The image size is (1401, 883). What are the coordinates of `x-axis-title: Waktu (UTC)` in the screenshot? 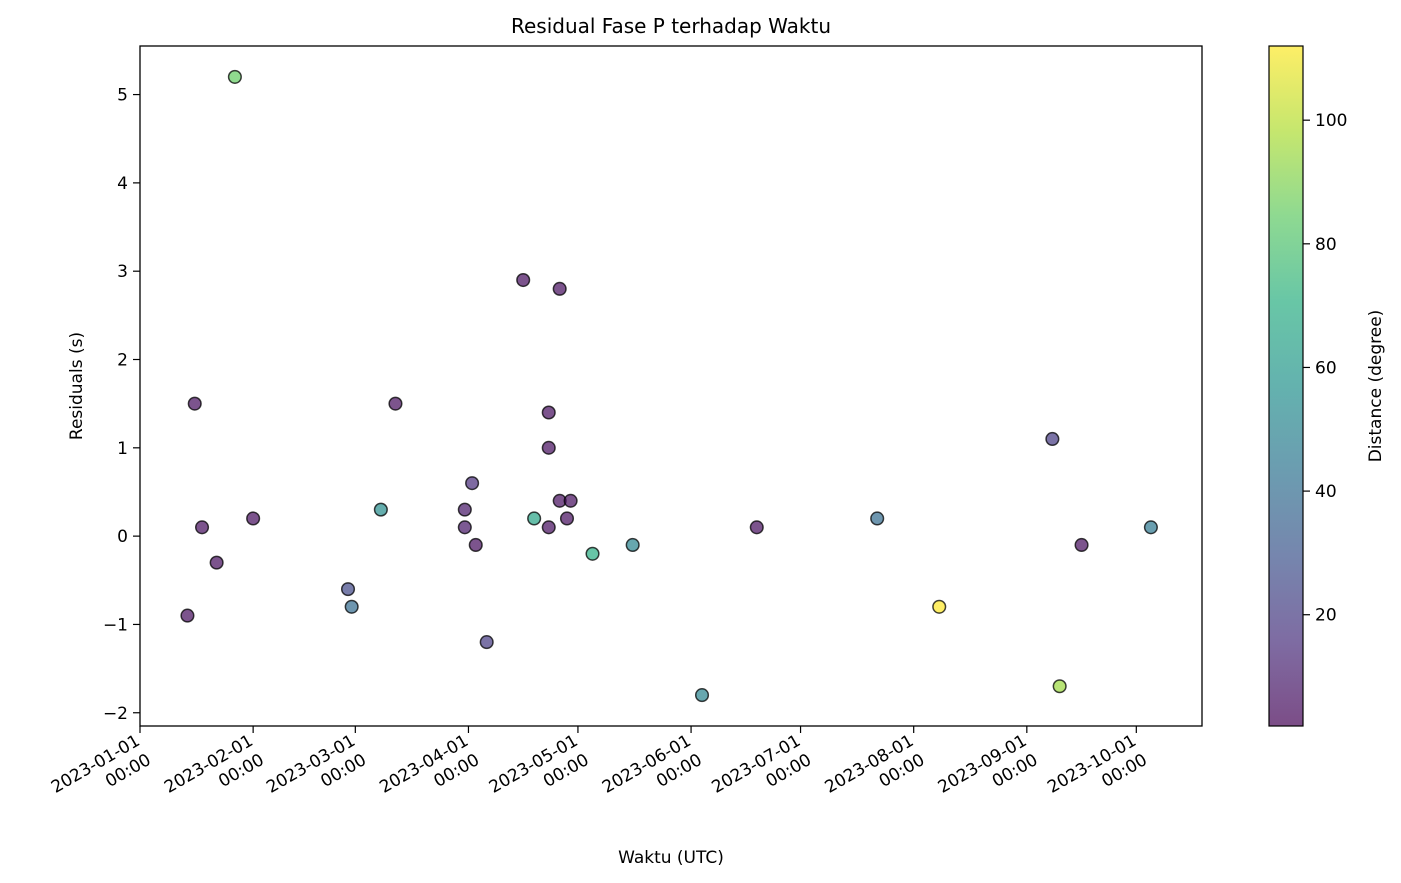 It's located at (671, 858).